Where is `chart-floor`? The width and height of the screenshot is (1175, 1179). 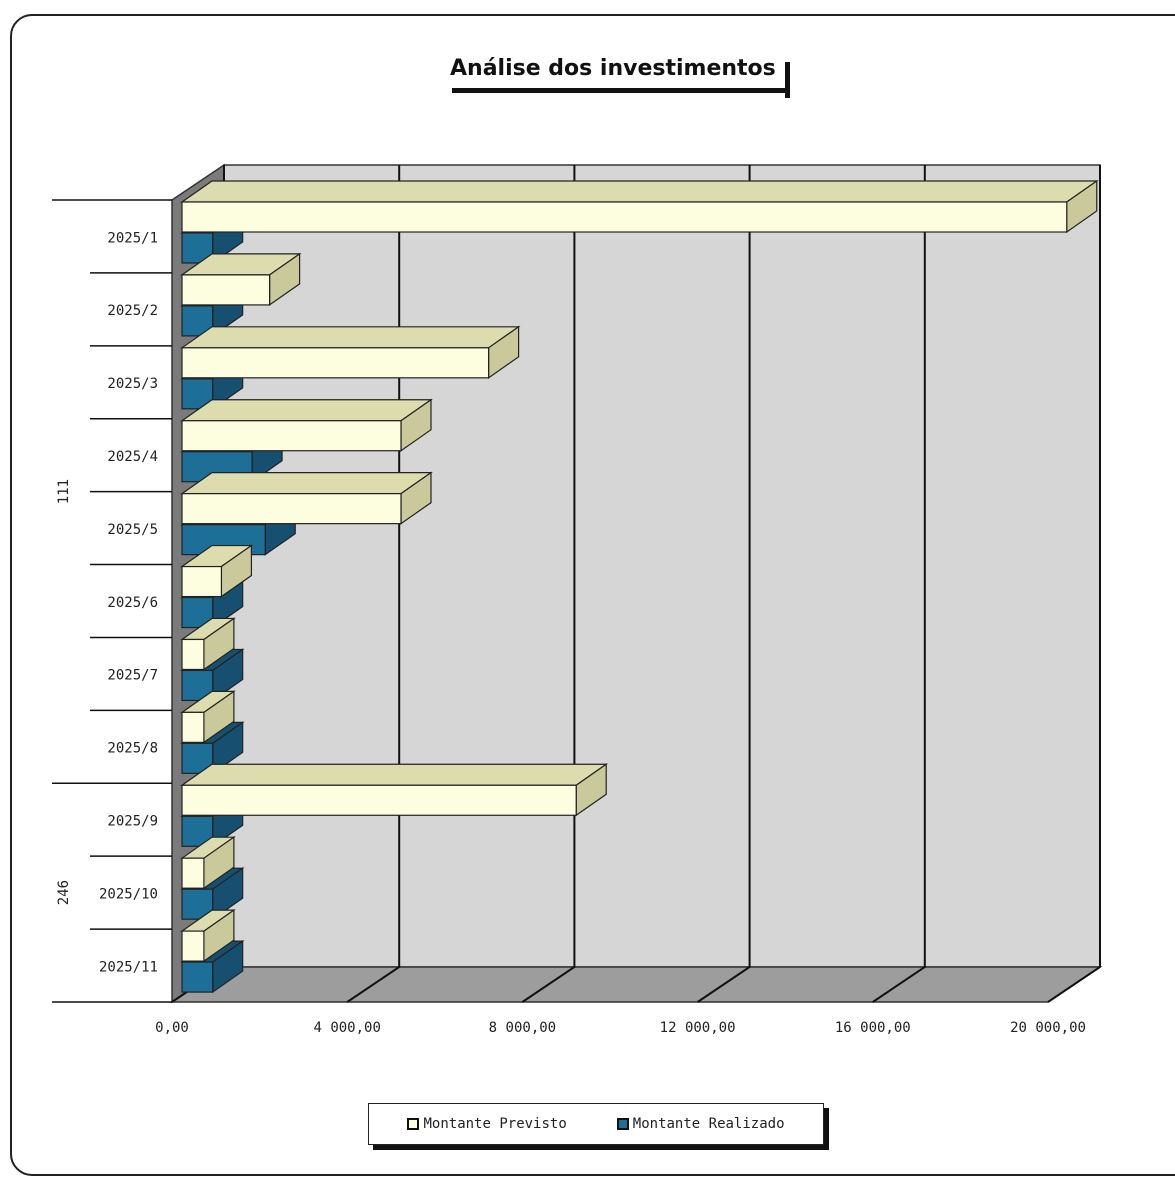
chart-floor is located at coordinates (636, 984).